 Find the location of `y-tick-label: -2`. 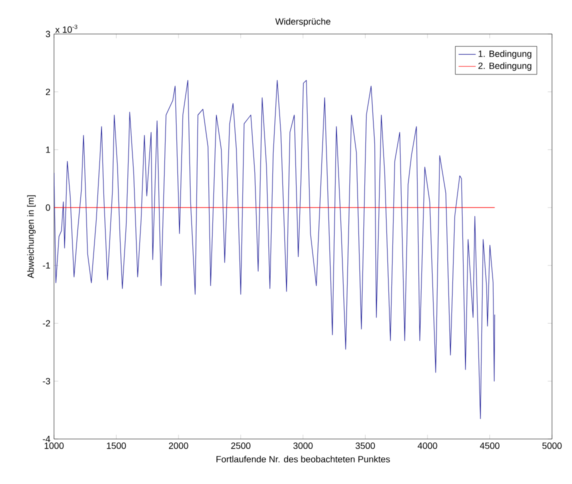

y-tick-label: -2 is located at coordinates (46, 323).